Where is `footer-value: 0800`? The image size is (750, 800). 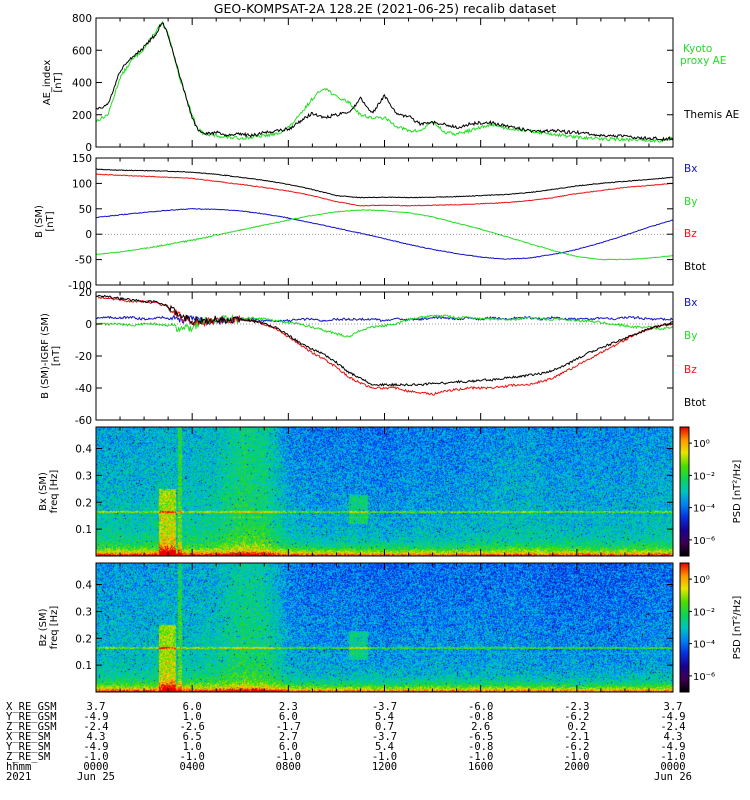
footer-value: 0800 is located at coordinates (288, 767).